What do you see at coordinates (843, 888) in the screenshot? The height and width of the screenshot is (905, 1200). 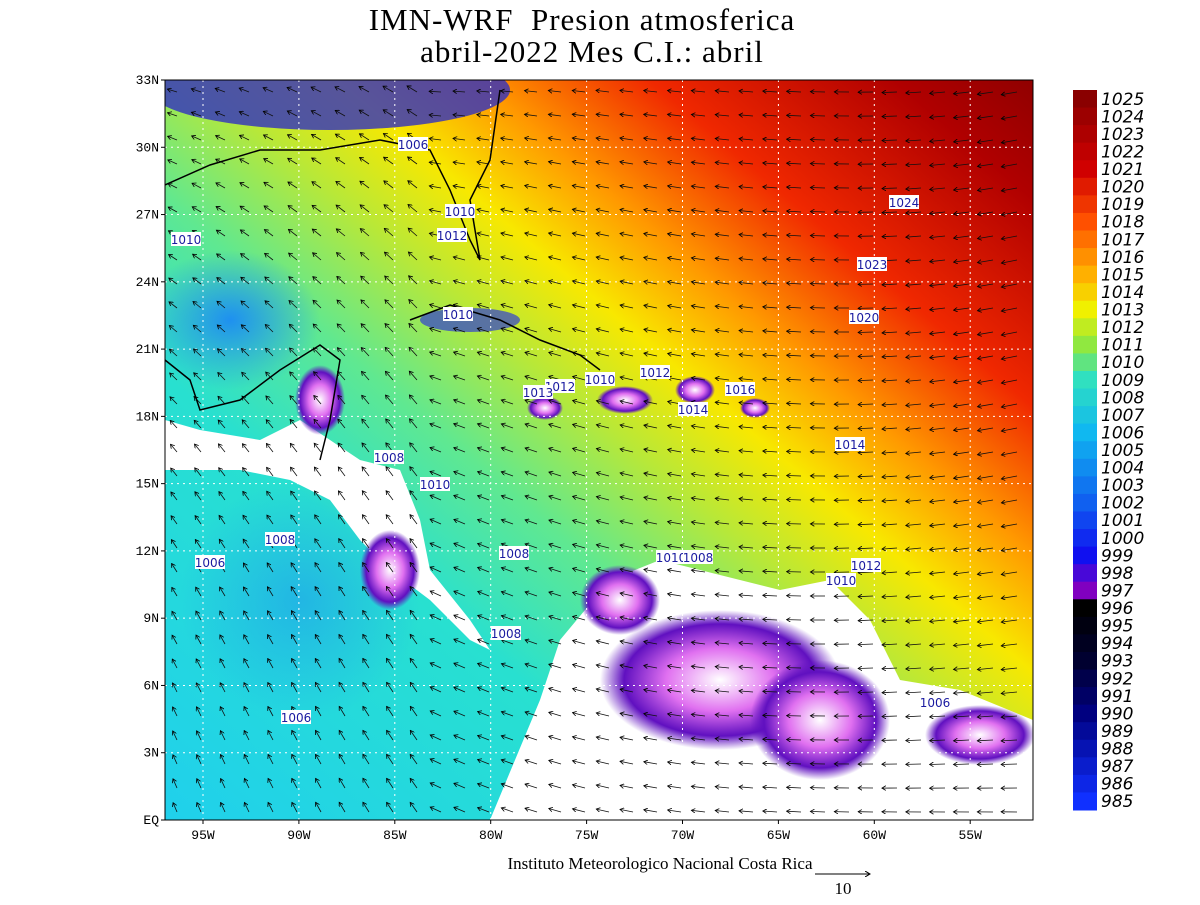 I see `vector-reference: 10` at bounding box center [843, 888].